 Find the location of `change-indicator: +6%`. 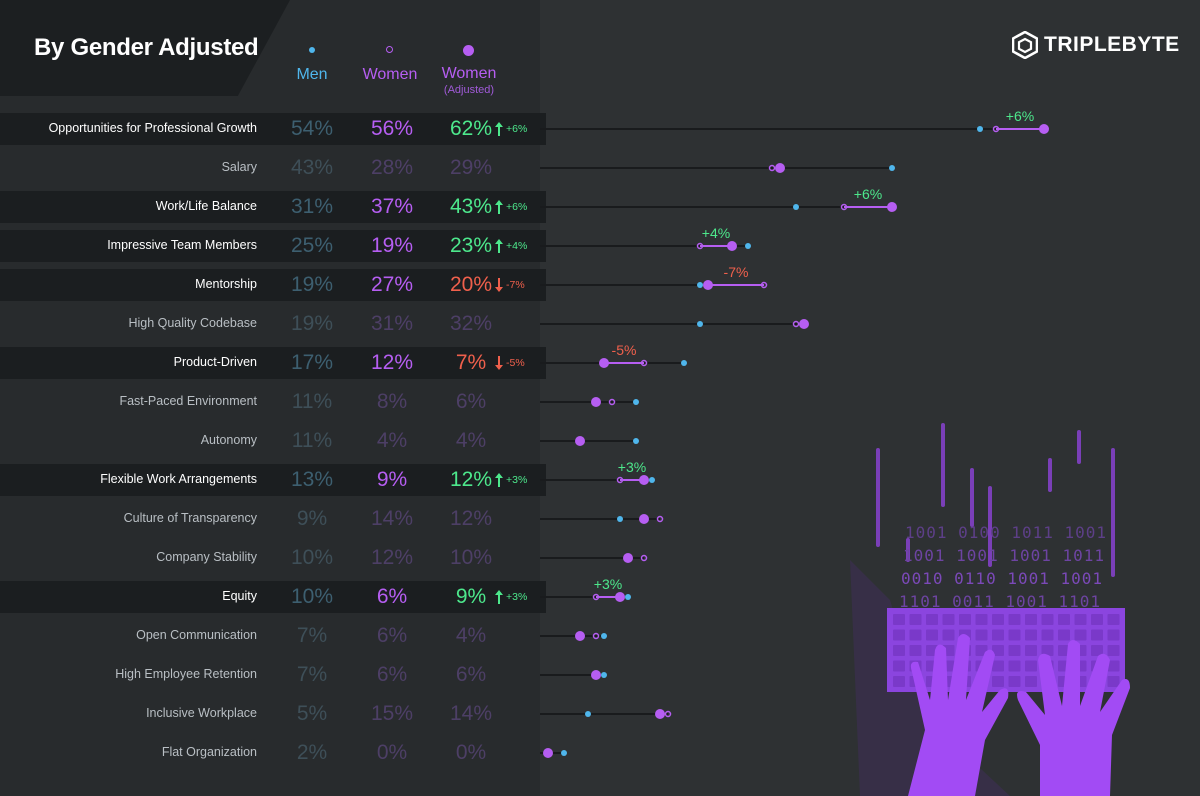

change-indicator: +6% is located at coordinates (511, 207).